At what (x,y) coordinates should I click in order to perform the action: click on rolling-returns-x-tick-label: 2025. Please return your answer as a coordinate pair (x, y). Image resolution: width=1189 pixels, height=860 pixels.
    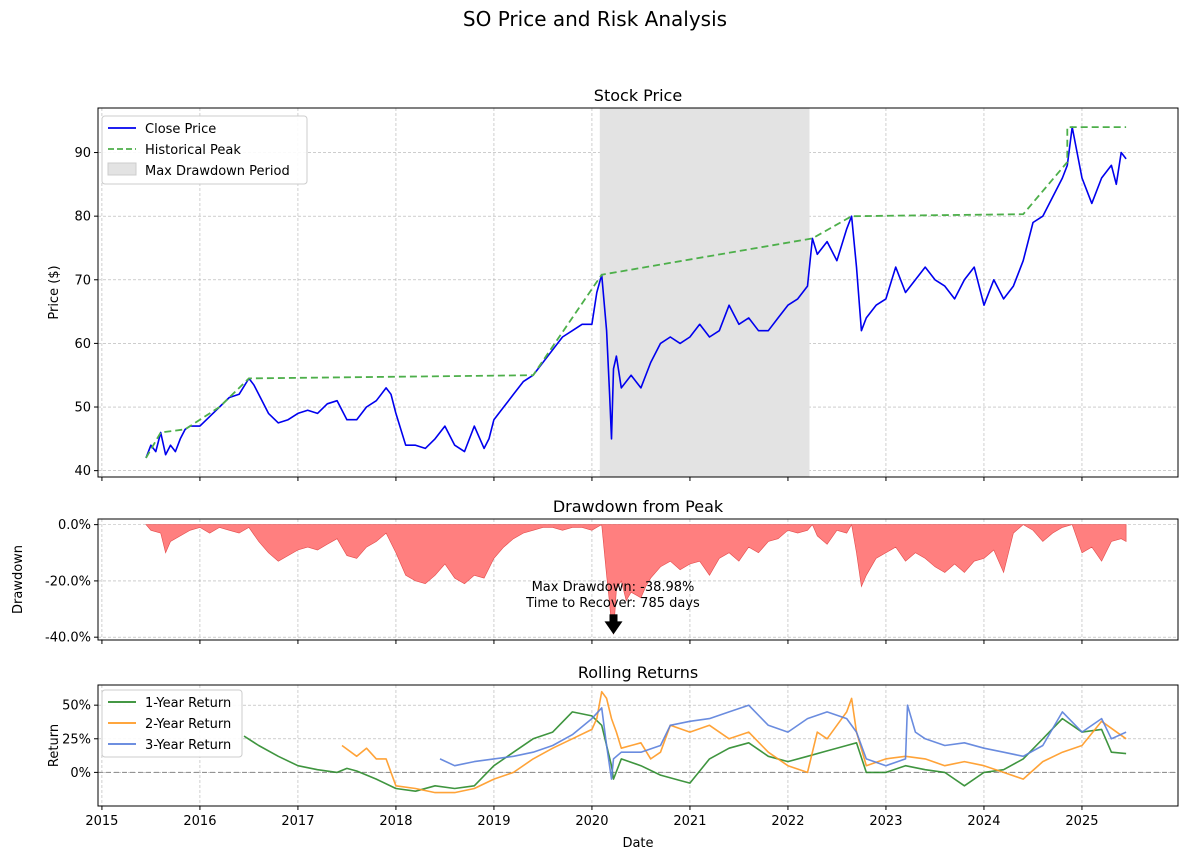
    Looking at the image, I should click on (1081, 821).